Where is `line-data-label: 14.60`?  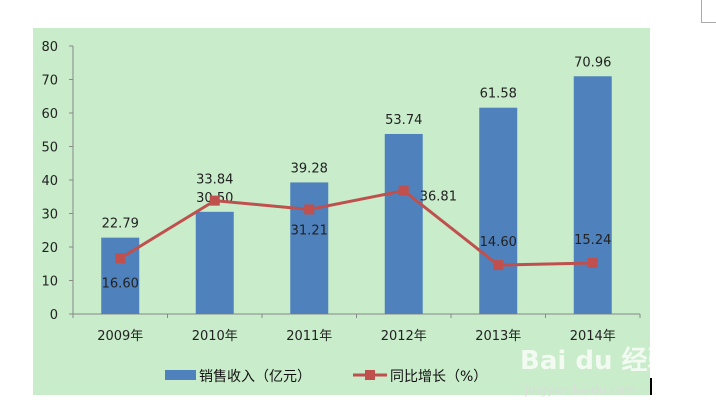
line-data-label: 14.60 is located at coordinates (498, 242).